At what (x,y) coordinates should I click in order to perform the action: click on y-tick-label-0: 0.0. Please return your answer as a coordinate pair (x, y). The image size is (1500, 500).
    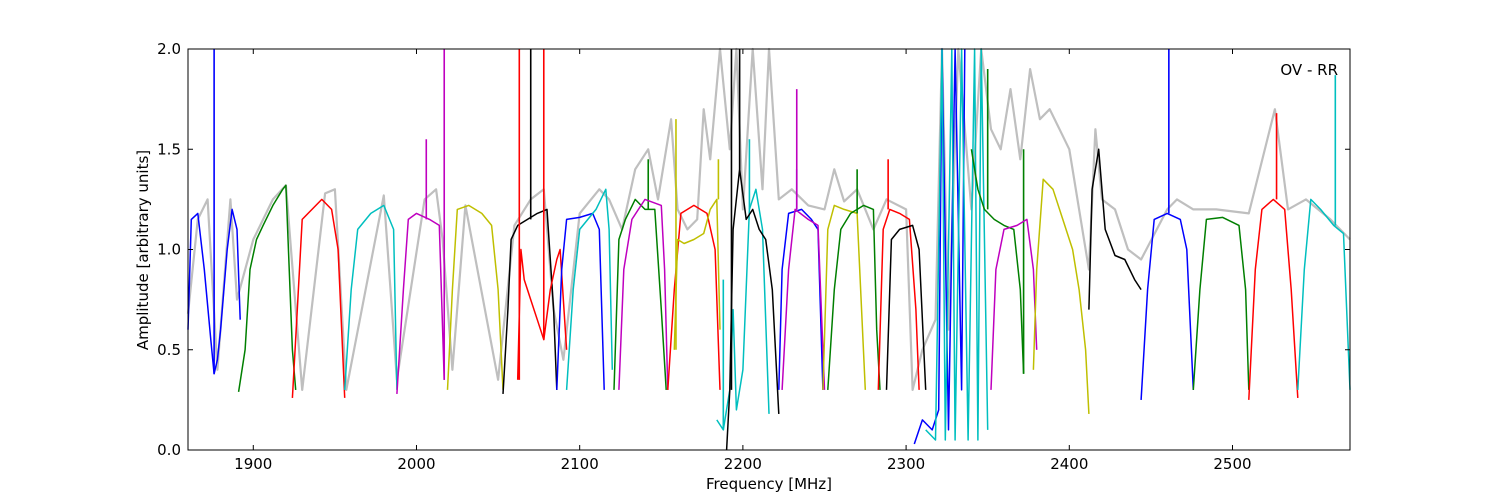
    Looking at the image, I should click on (169, 450).